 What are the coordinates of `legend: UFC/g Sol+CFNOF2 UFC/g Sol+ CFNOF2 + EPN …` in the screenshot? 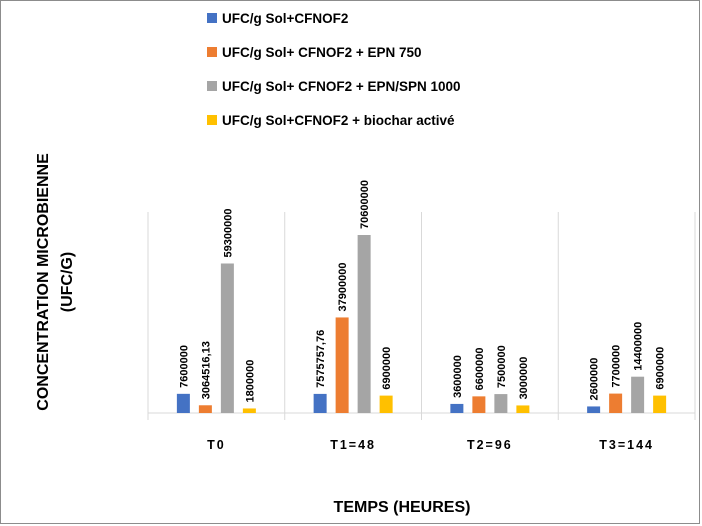 It's located at (334, 69).